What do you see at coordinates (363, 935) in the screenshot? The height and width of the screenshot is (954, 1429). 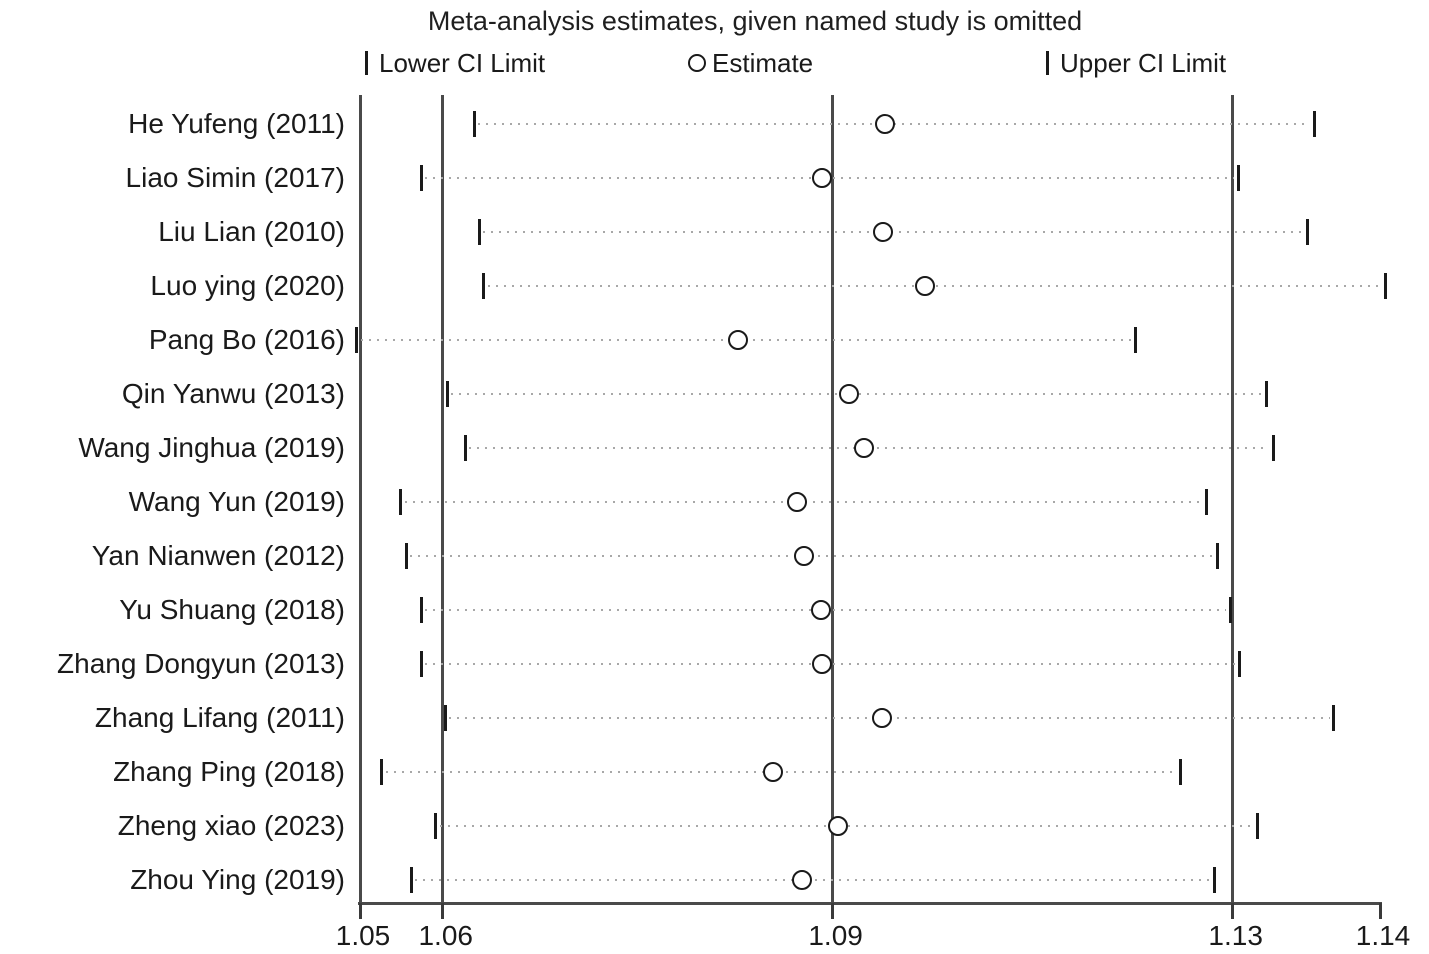 I see `x-axis-tick-label: 1.05` at bounding box center [363, 935].